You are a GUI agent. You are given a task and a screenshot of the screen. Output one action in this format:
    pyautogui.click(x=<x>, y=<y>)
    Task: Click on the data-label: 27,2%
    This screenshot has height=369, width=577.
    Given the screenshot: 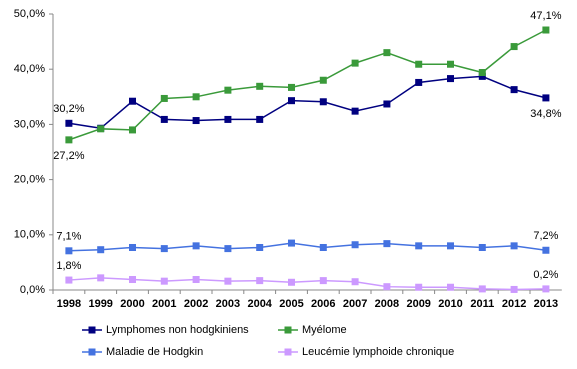 What is the action you would take?
    pyautogui.click(x=68, y=156)
    